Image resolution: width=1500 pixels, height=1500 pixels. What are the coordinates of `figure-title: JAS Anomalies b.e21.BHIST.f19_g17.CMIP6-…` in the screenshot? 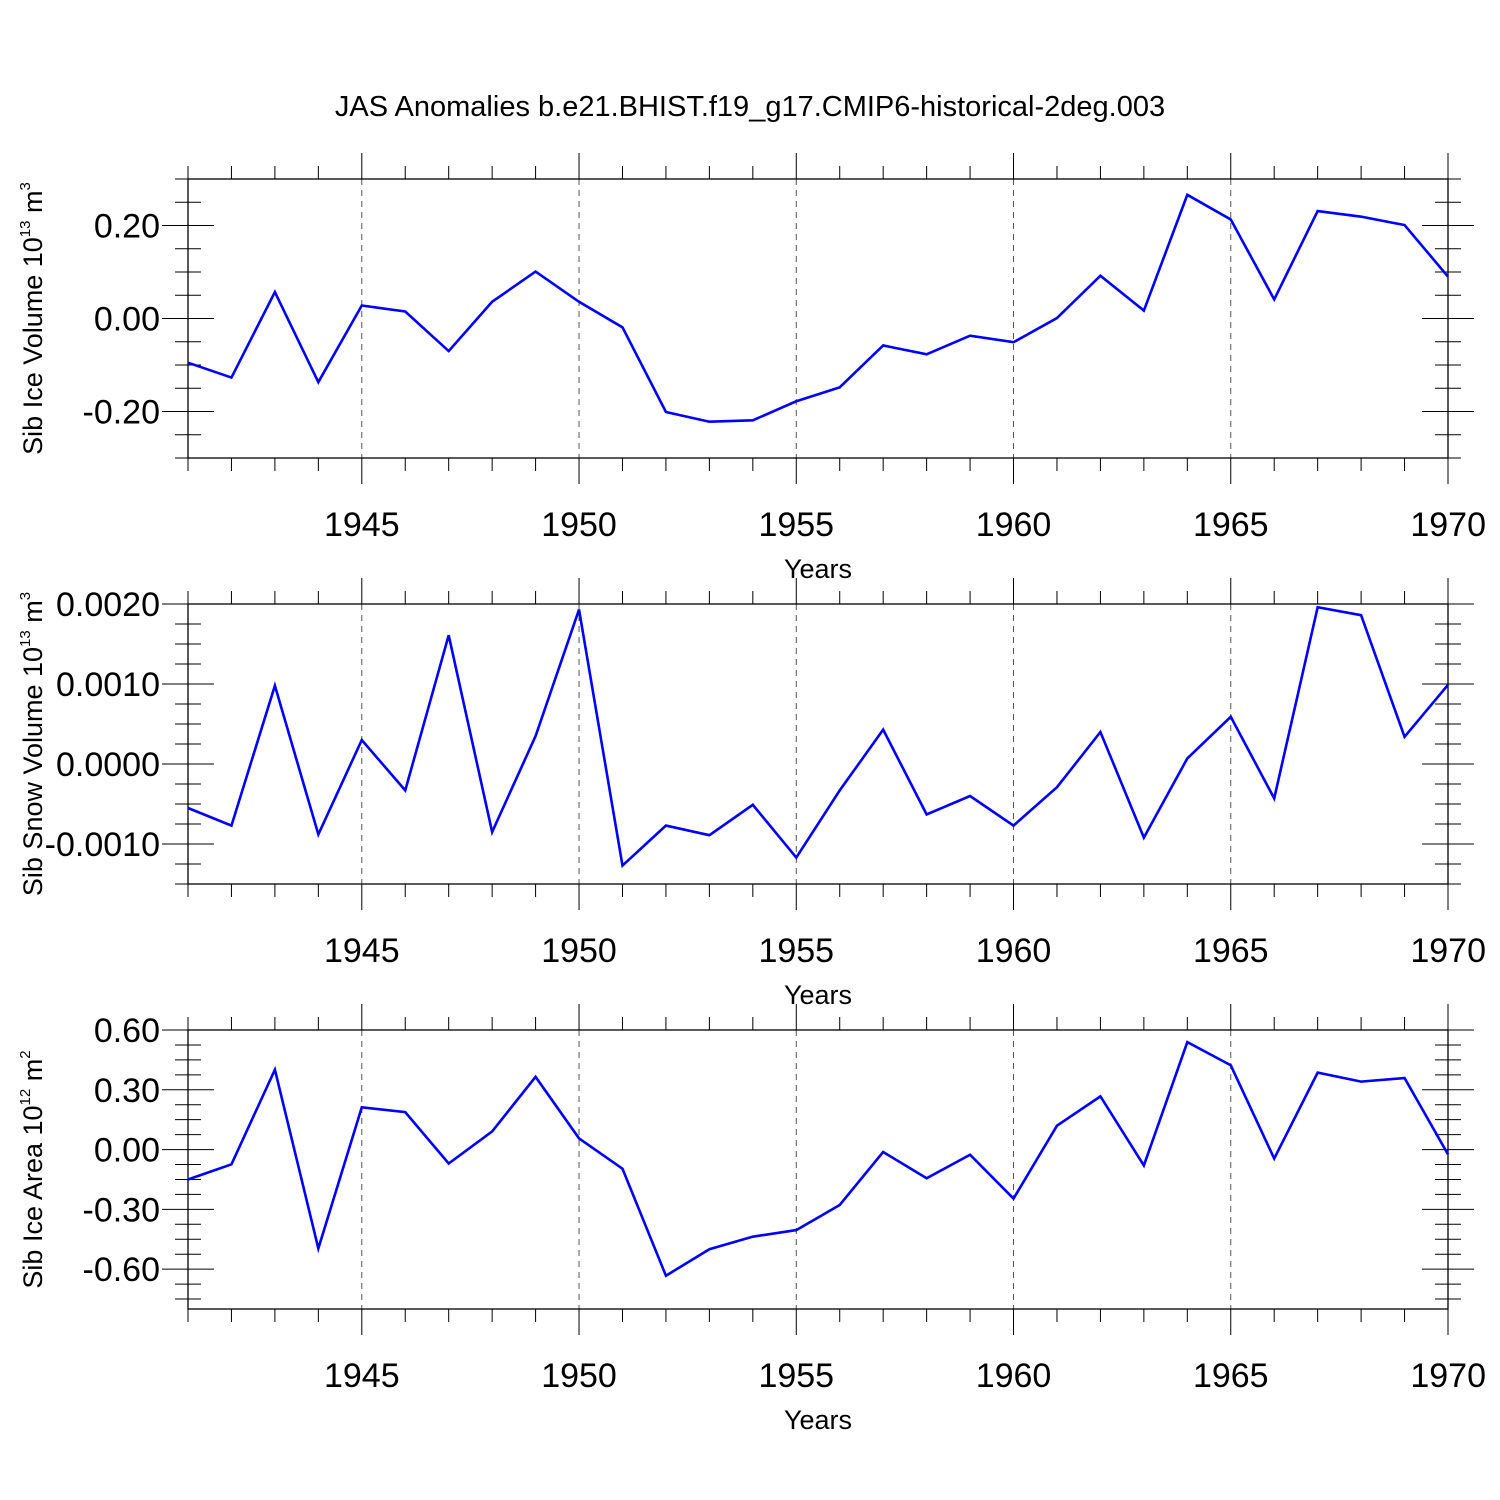 It's located at (750, 107).